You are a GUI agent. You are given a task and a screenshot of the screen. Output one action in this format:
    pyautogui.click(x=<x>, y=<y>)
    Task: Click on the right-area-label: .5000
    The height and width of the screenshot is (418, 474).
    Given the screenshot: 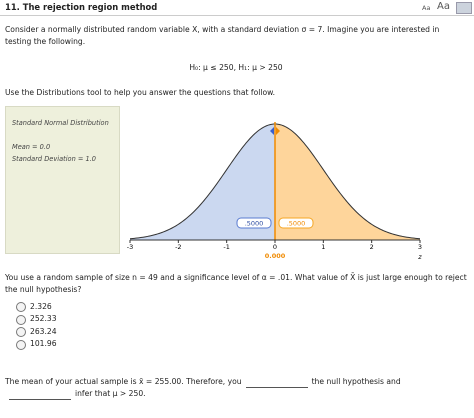 What is the action you would take?
    pyautogui.click(x=296, y=224)
    